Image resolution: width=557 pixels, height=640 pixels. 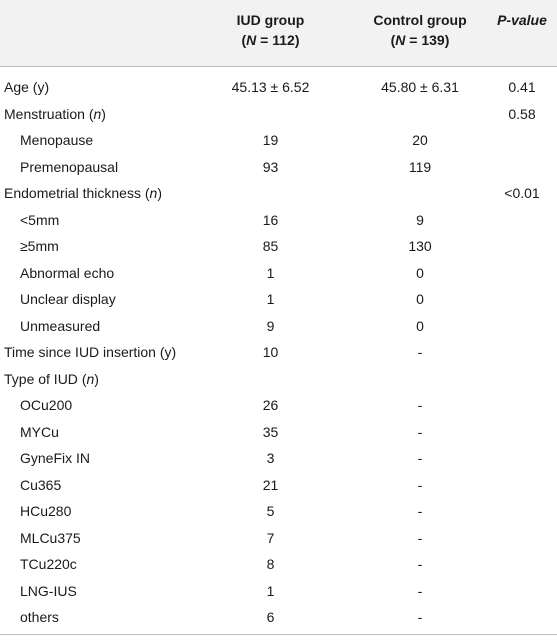 I want to click on iud-value: 26, so click(x=270, y=405).